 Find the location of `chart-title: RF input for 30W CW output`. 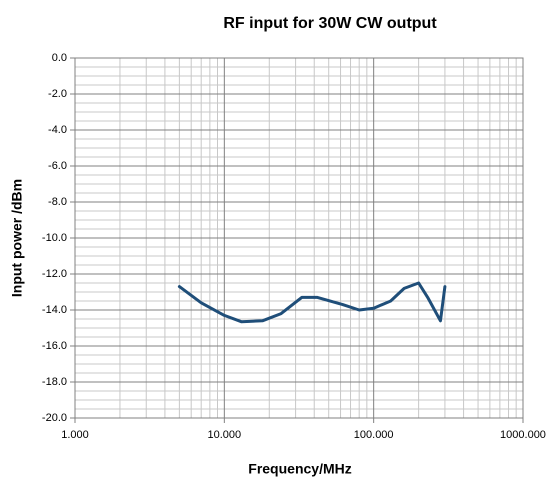

chart-title: RF input for 30W CW output is located at coordinates (330, 23).